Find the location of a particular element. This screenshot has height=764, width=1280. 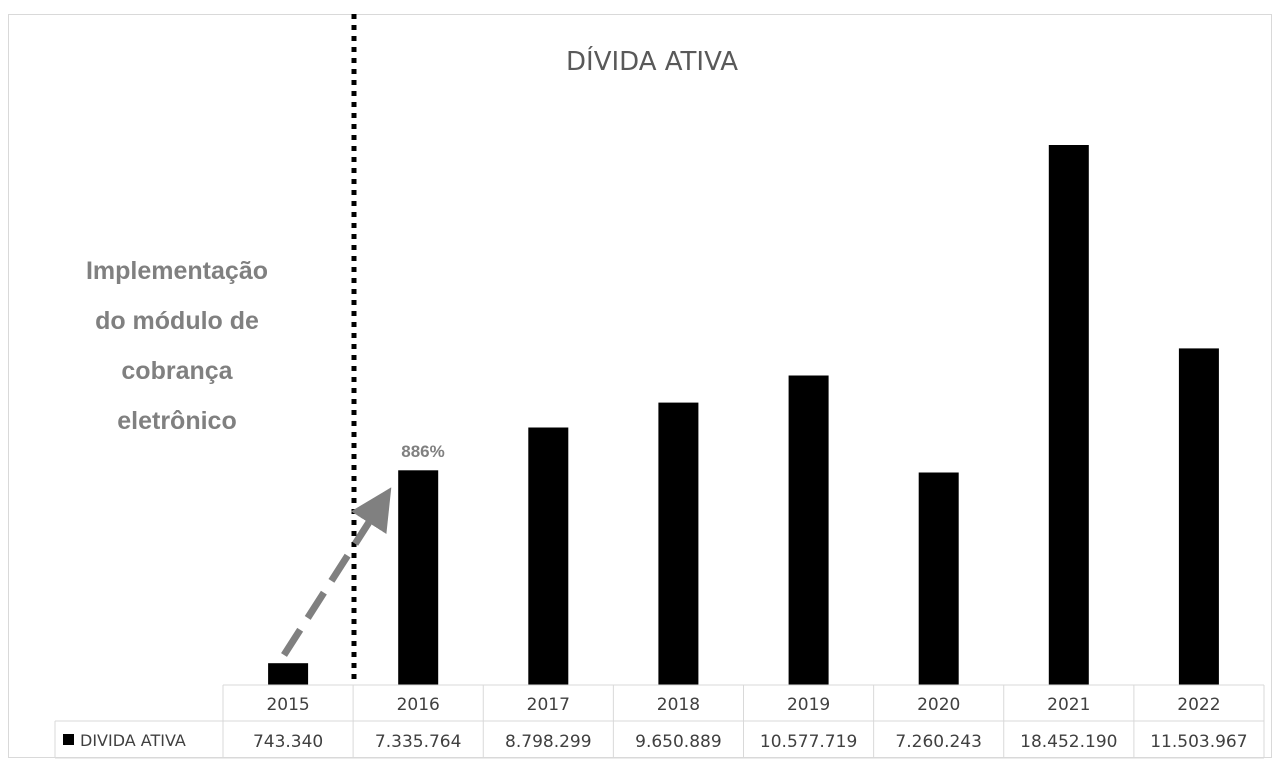

category-label-2022: 2022 is located at coordinates (1198, 705).